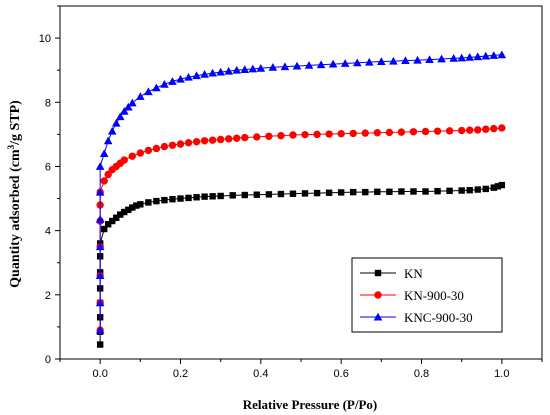  I want to click on y-axis-title-part-2: /g STP), so click(15, 123).